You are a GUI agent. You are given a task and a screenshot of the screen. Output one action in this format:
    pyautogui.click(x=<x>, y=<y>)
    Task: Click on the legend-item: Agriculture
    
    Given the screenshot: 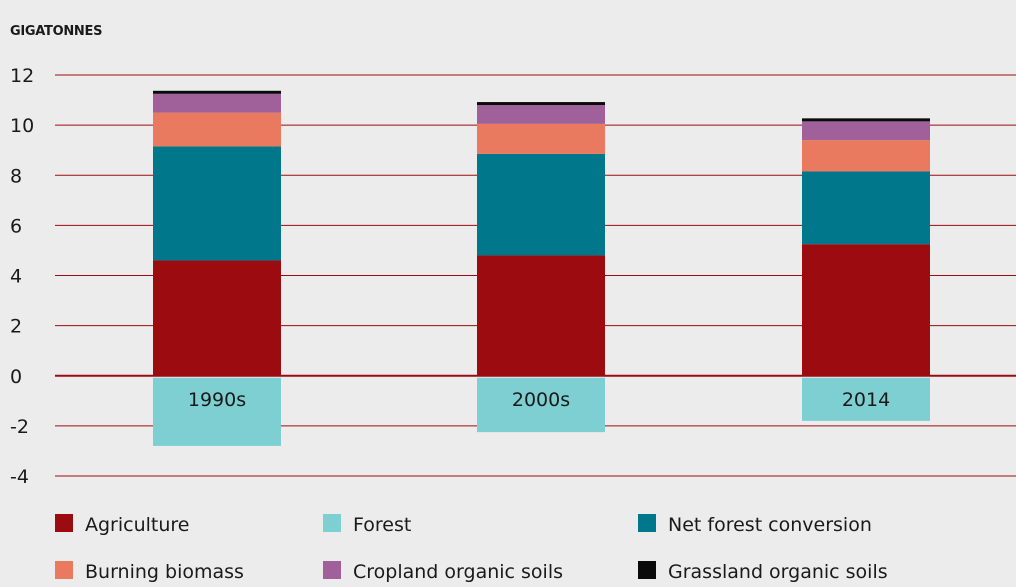 What is the action you would take?
    pyautogui.click(x=122, y=525)
    